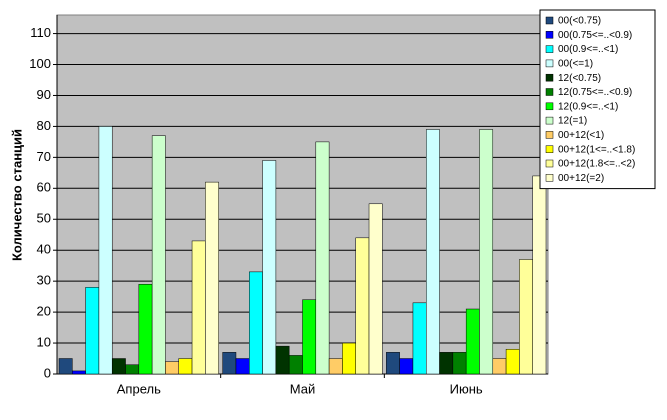  Describe the element at coordinates (44, 187) in the screenshot. I see `y-tick-label: 60` at that location.